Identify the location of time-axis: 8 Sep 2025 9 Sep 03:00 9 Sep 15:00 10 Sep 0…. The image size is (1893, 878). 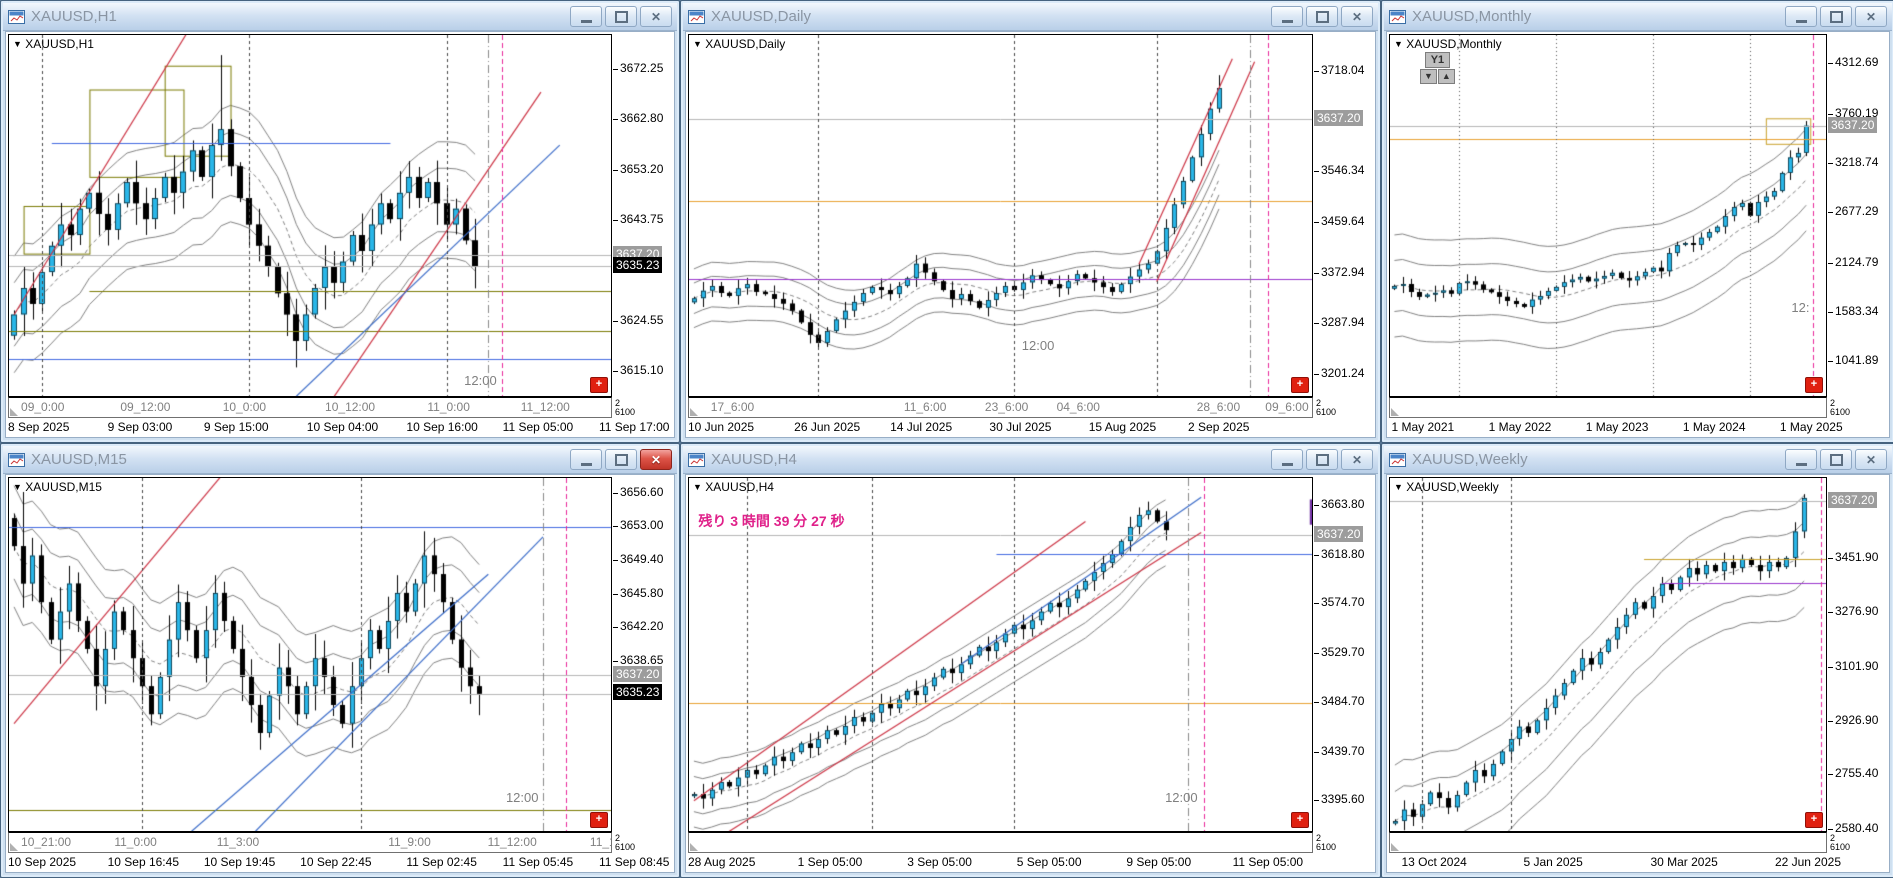
(340, 426).